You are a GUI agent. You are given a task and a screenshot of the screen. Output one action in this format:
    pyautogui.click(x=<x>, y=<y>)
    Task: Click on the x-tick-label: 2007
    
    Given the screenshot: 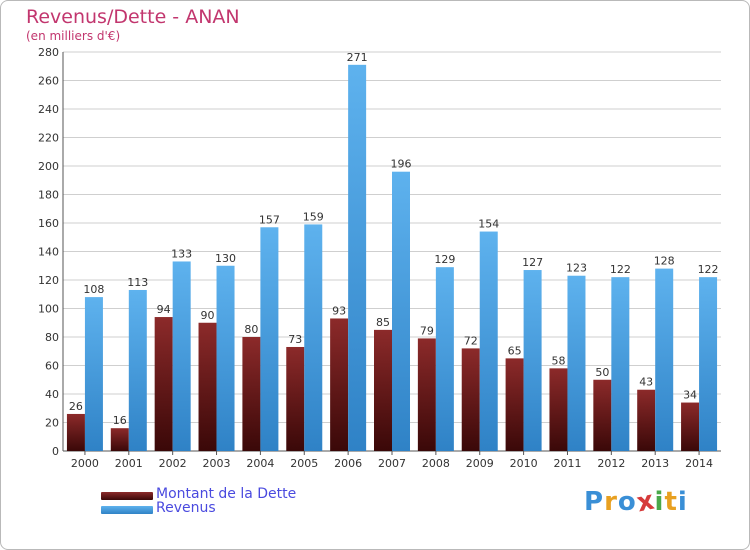 What is the action you would take?
    pyautogui.click(x=392, y=463)
    